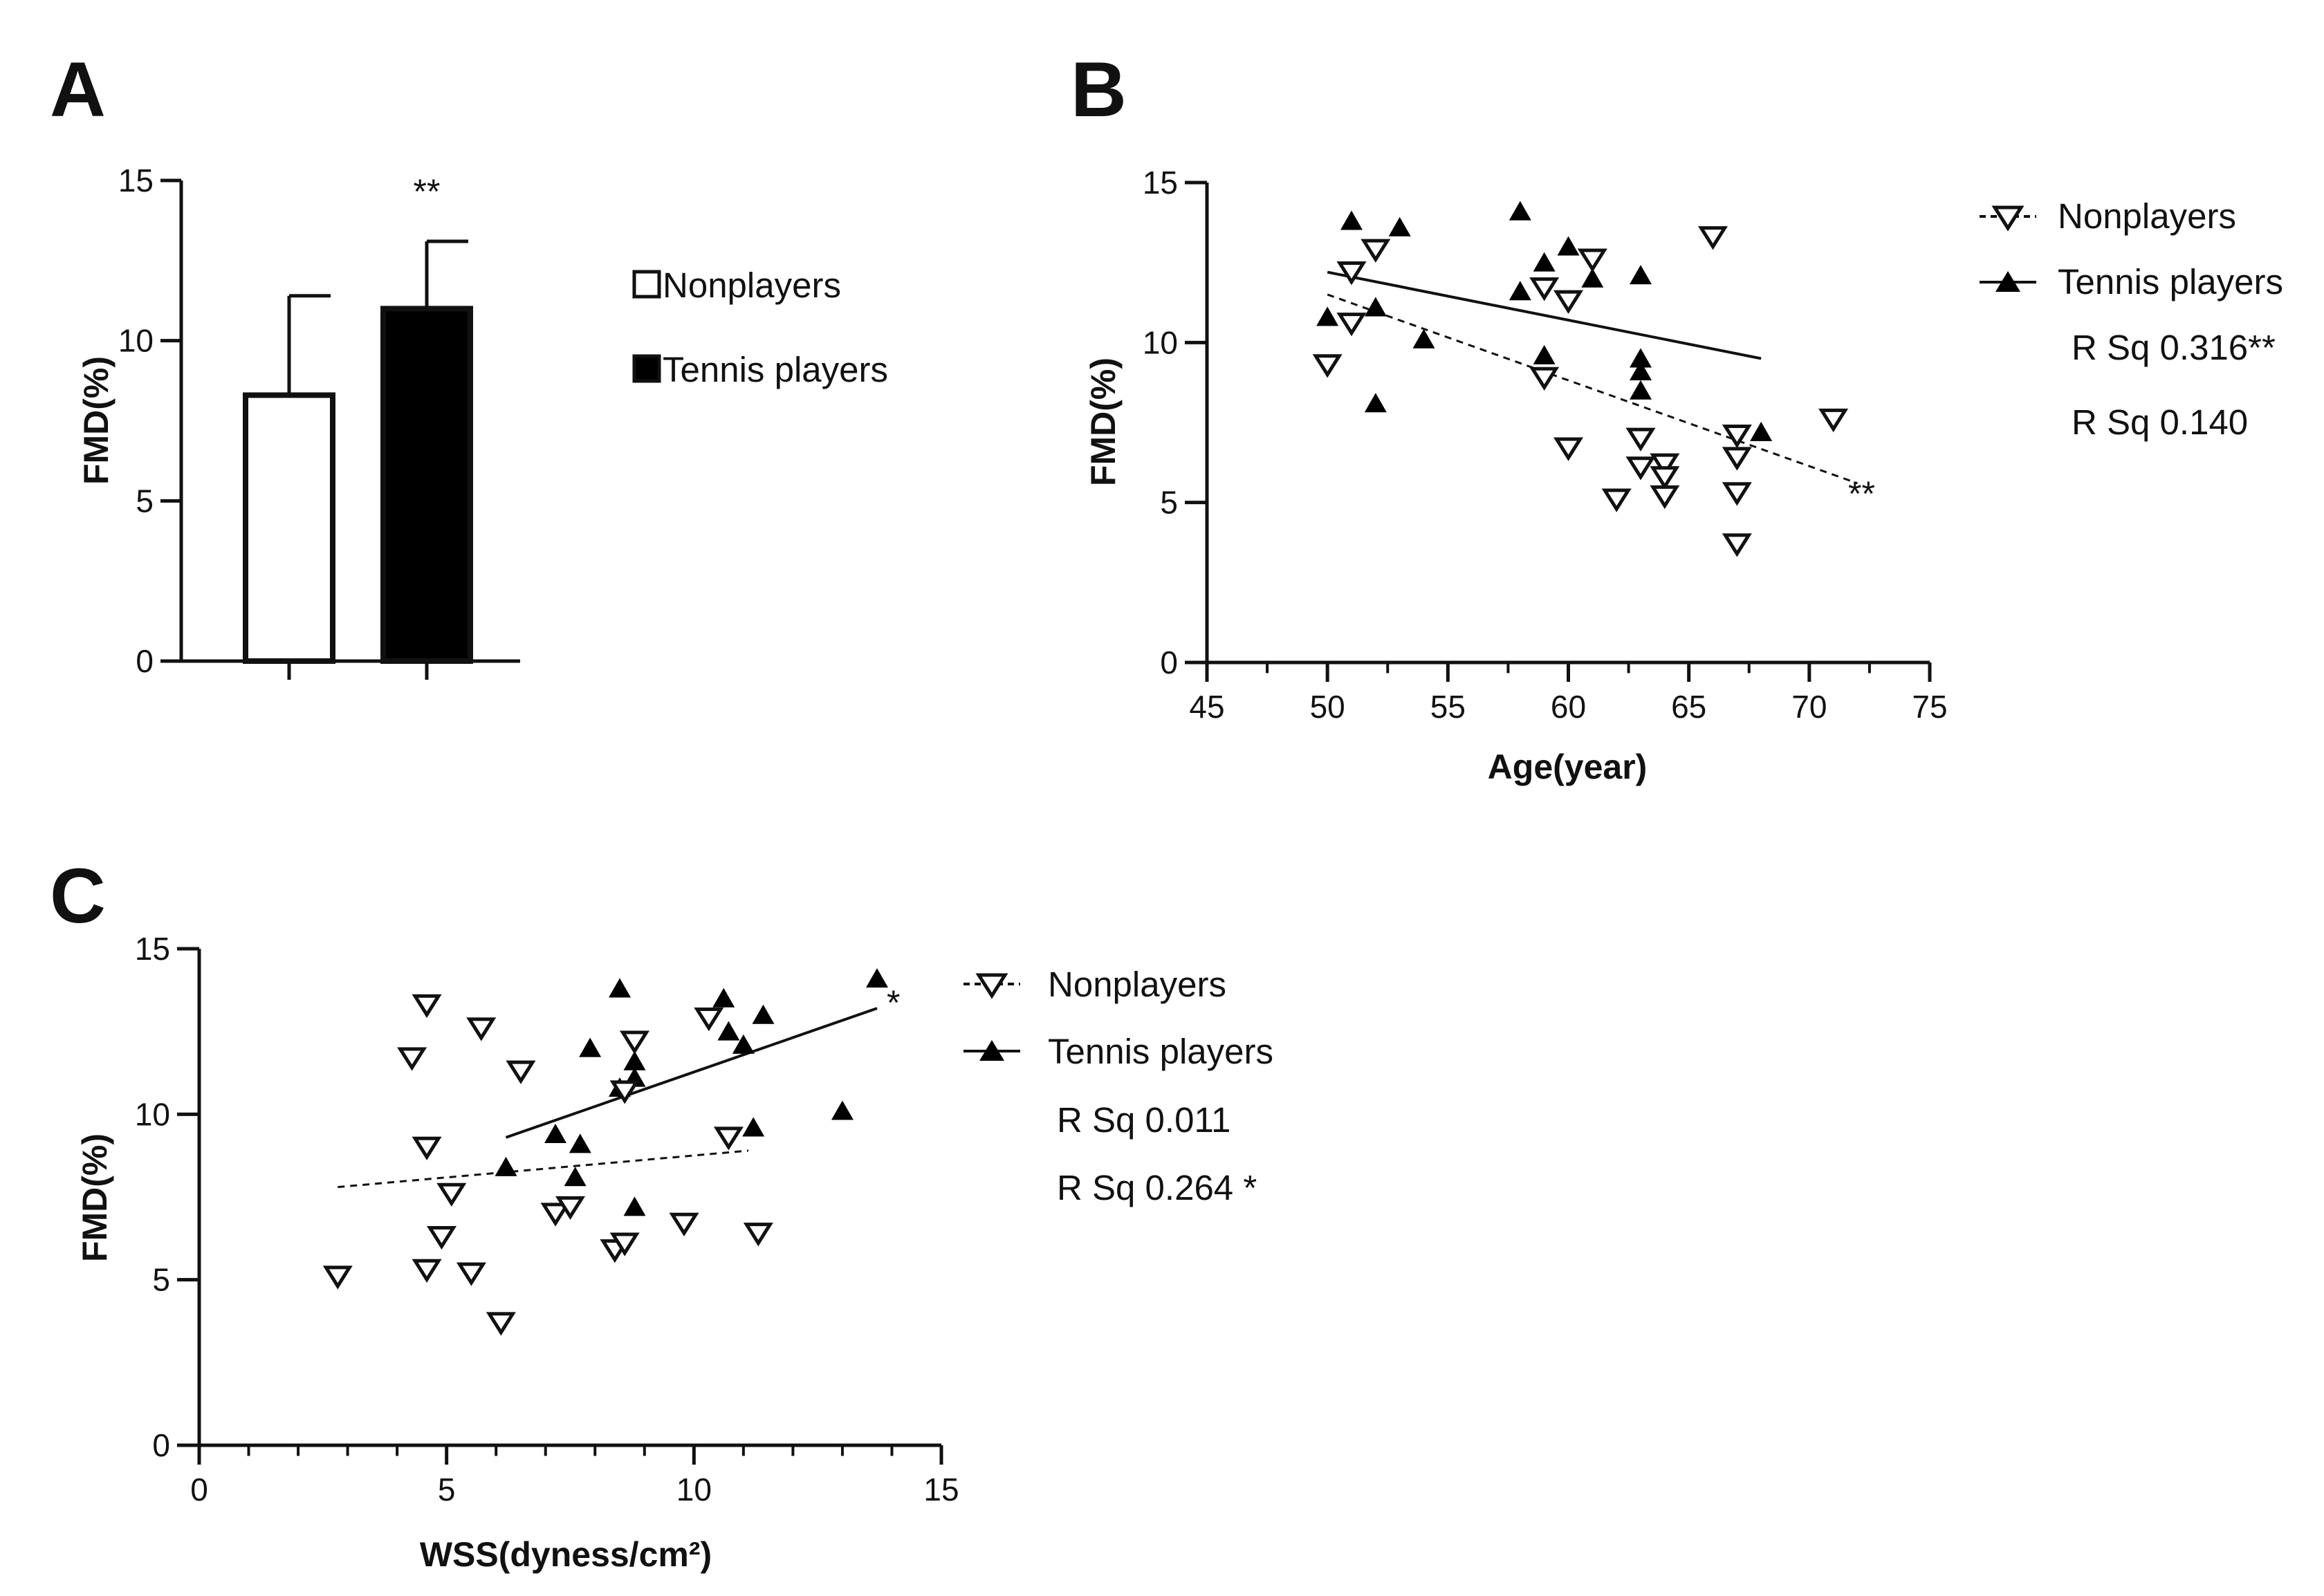 Image resolution: width=2324 pixels, height=1596 pixels. I want to click on r-sq-nonplayers: R Sq 0.011, so click(1143, 1120).